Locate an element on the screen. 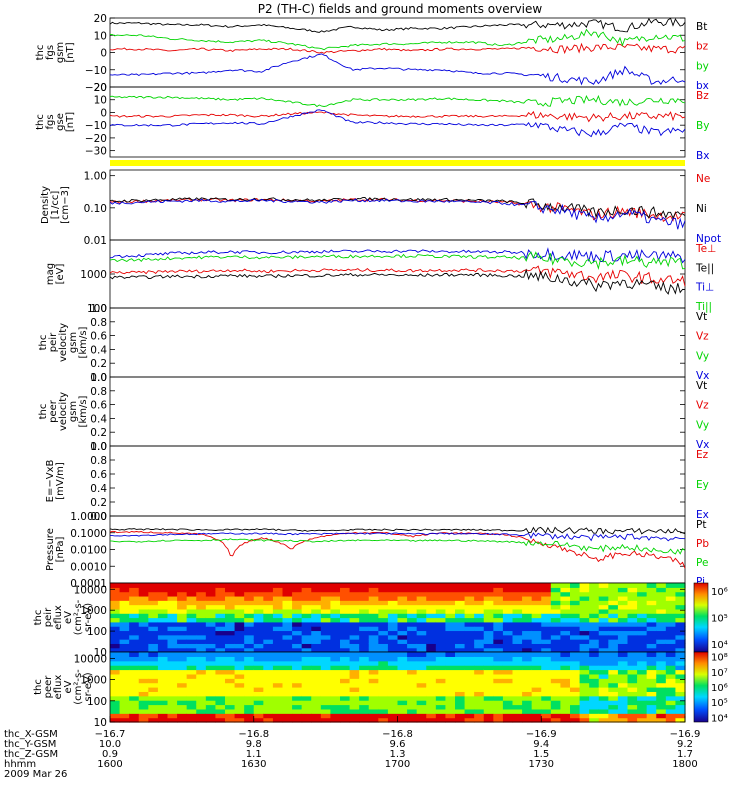 This screenshot has width=750, height=800. y-tick-label: 1000 is located at coordinates (93, 275).